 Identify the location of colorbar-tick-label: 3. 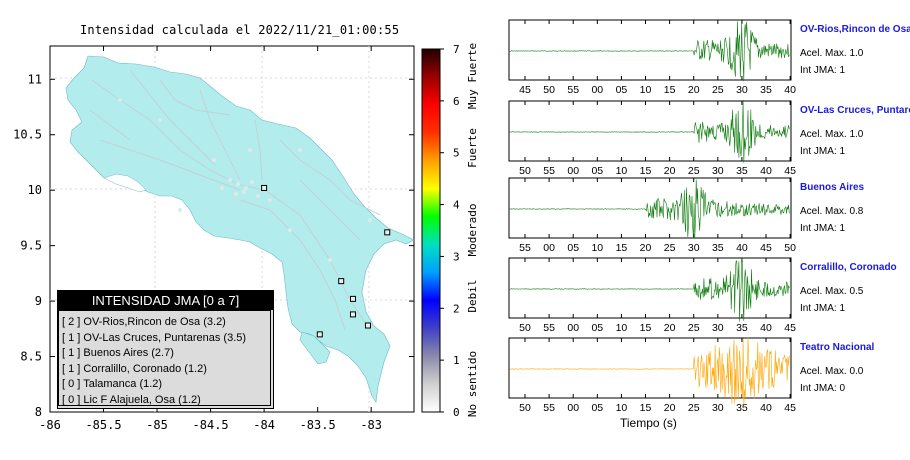
(456, 256).